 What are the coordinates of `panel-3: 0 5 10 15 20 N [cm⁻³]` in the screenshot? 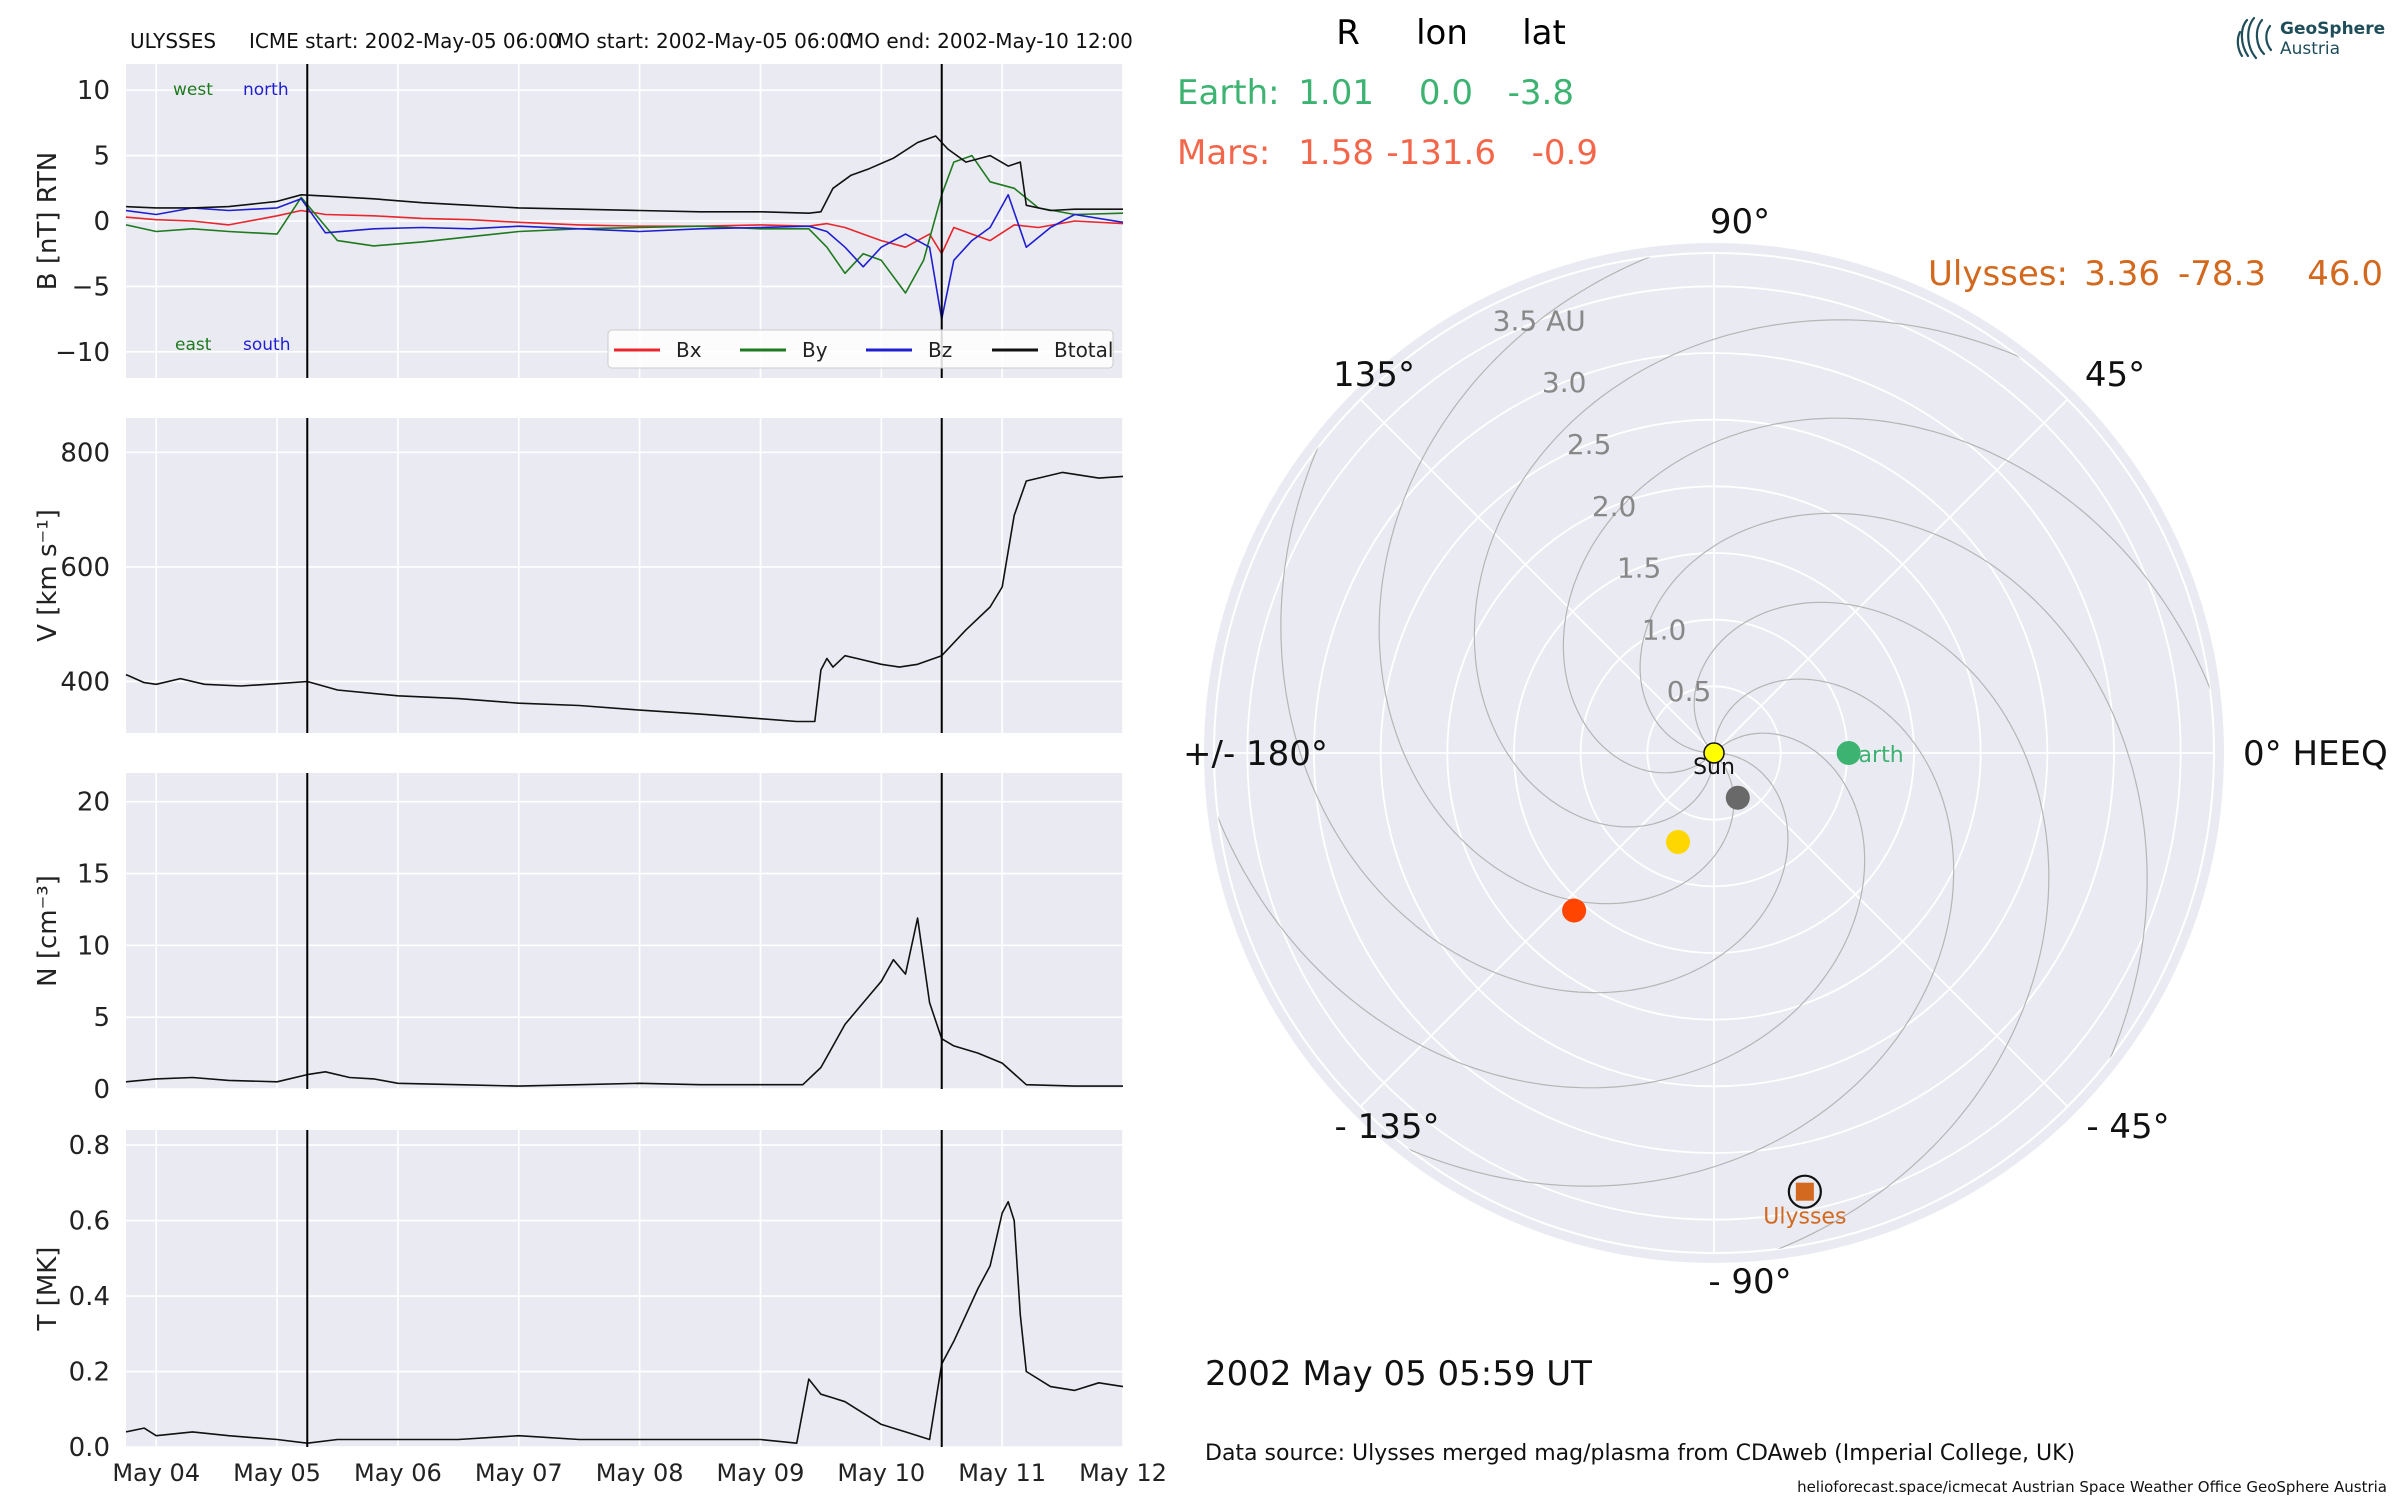 It's located at (578, 939).